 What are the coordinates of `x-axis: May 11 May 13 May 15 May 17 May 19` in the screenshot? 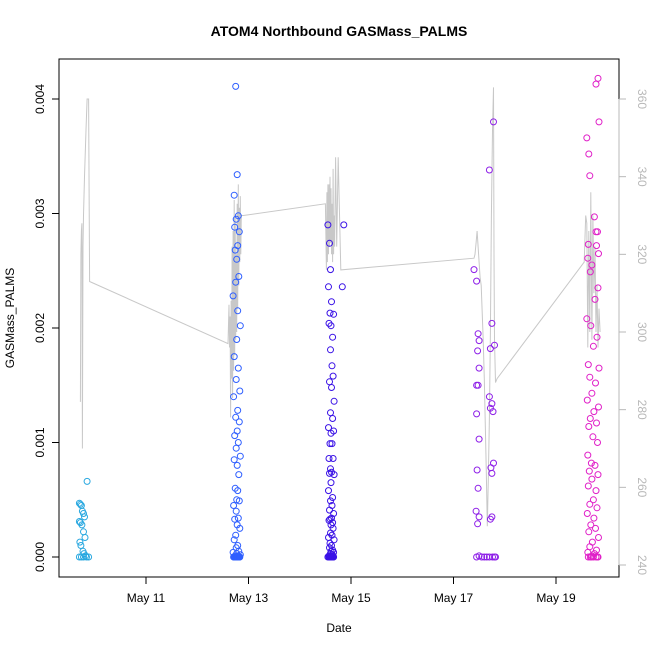 It's located at (351, 590).